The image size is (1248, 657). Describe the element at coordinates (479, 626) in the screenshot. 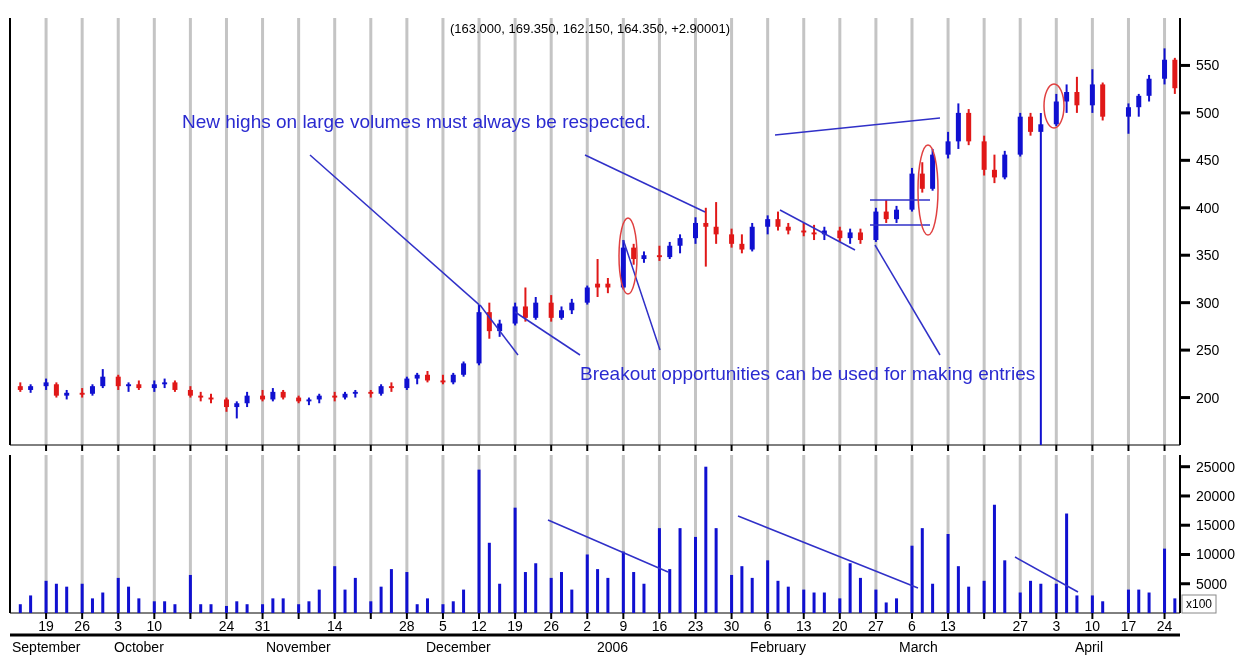

I see `x-tick-label: 12` at that location.